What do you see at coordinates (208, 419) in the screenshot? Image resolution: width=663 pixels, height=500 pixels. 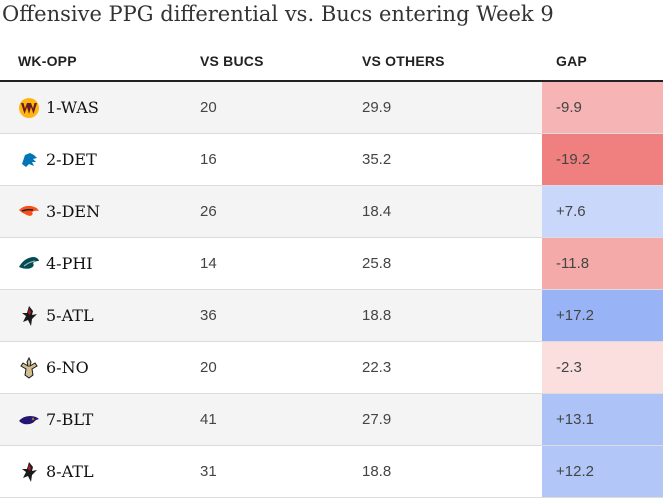 I see `vs-bucs-cell: 41` at bounding box center [208, 419].